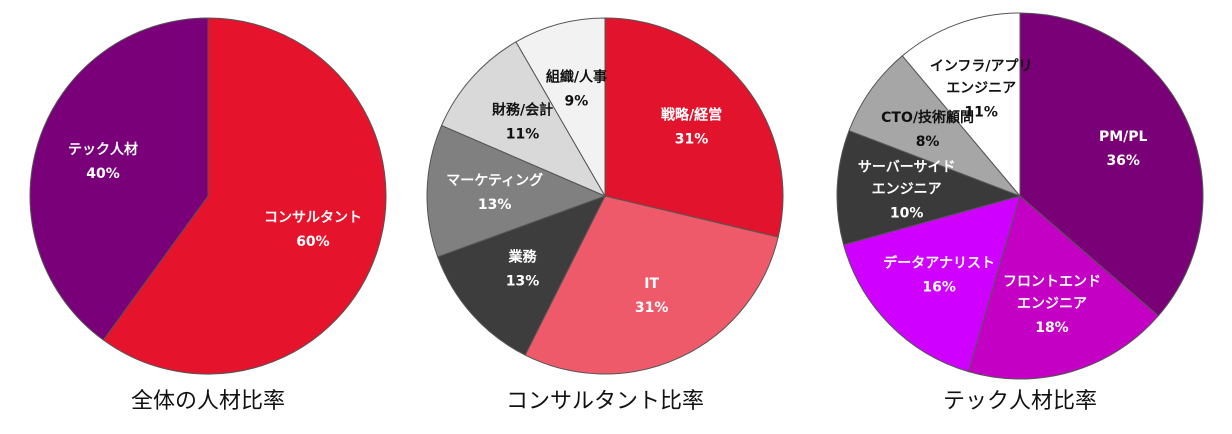  What do you see at coordinates (605, 401) in the screenshot?
I see `chart-title: コンサルタント比率` at bounding box center [605, 401].